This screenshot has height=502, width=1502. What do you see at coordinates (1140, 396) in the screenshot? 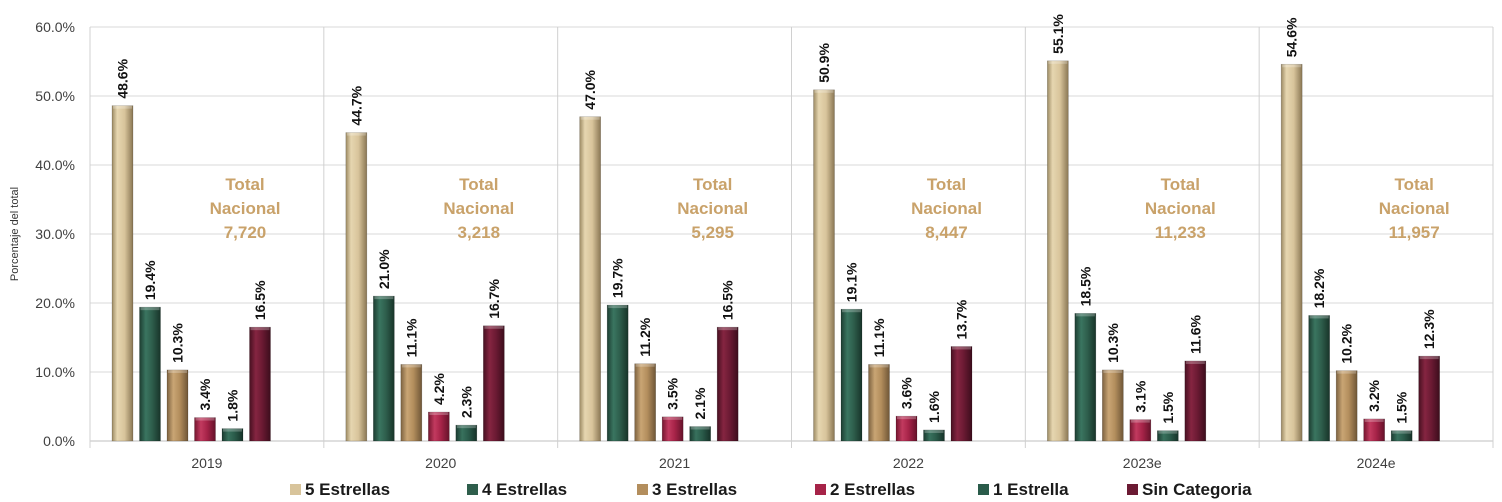
I see `data-label: 3.1%` at bounding box center [1140, 396].